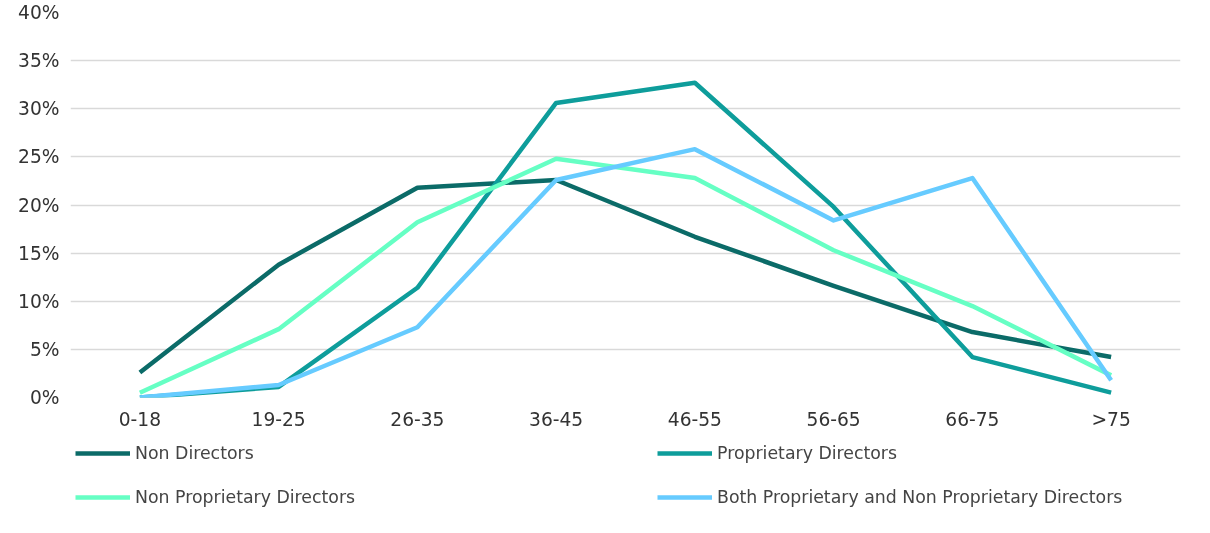 This screenshot has width=1210, height=533. Describe the element at coordinates (1111, 419) in the screenshot. I see `x-tick-label: >75` at that location.